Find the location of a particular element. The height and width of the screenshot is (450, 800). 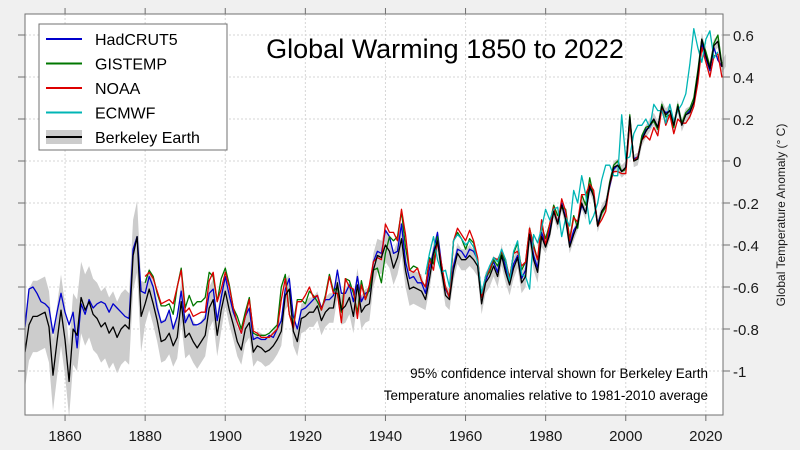

y-tick-label: -0.8 is located at coordinates (746, 330).